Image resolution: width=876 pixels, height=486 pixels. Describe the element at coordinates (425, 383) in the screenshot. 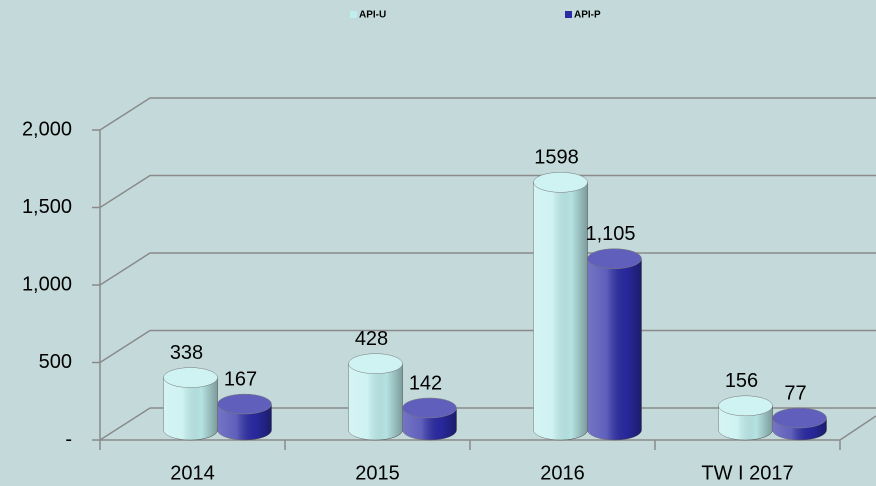

I see `data-label: 142` at that location.